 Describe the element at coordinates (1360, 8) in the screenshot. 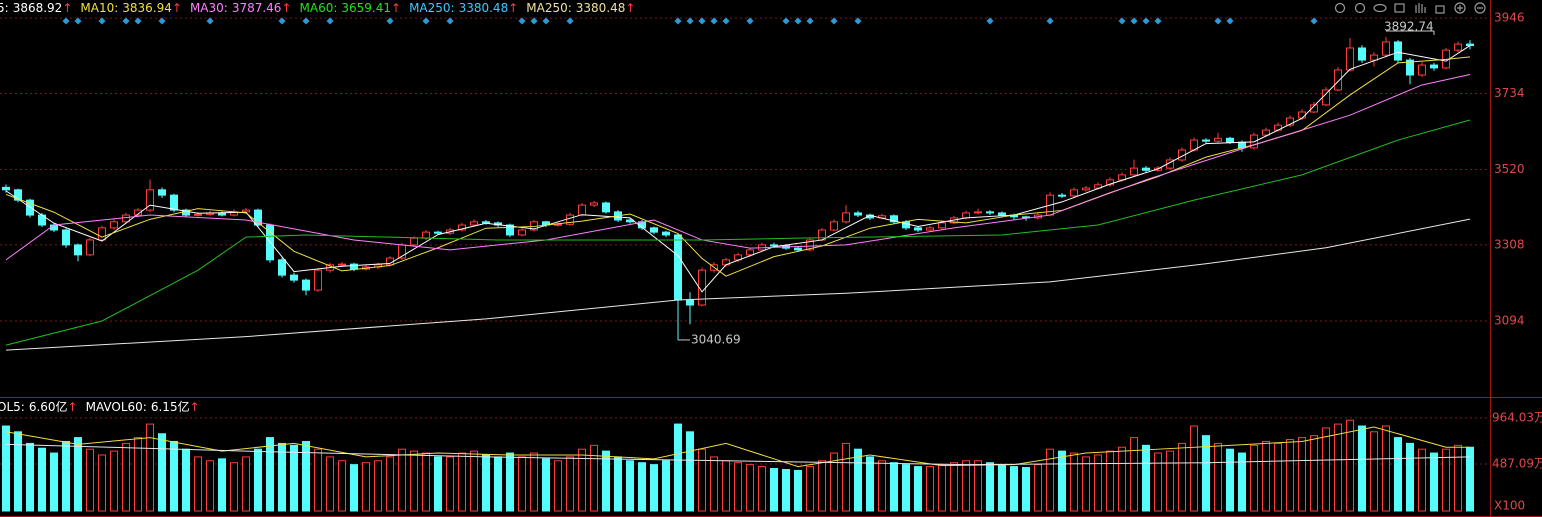

I see `zoom-icon` at that location.